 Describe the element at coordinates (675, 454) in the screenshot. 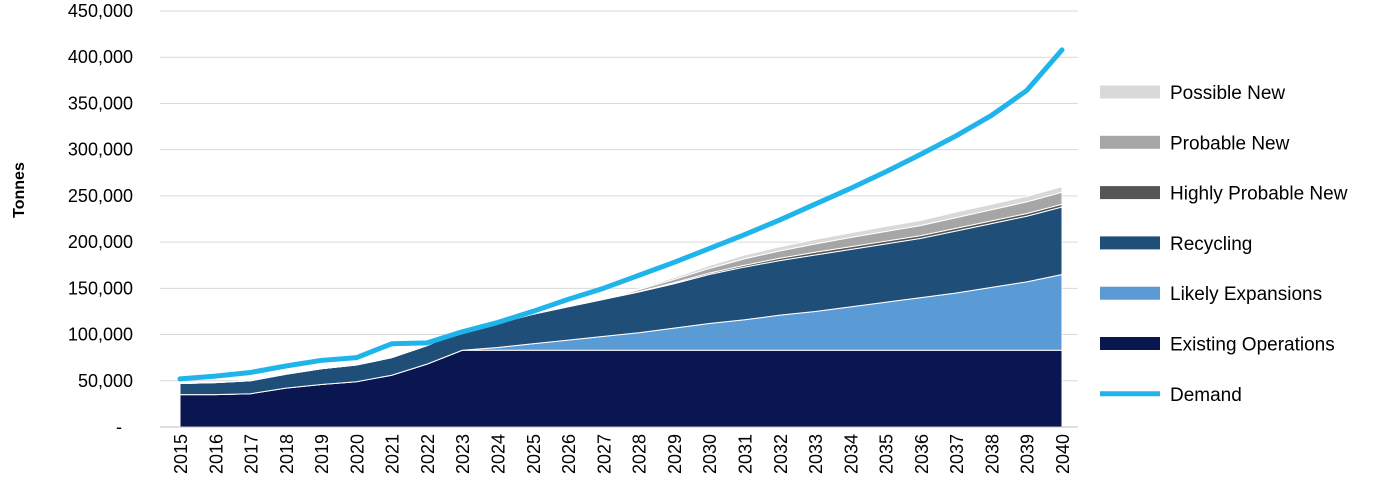

I see `x-tick-label: 2029` at that location.